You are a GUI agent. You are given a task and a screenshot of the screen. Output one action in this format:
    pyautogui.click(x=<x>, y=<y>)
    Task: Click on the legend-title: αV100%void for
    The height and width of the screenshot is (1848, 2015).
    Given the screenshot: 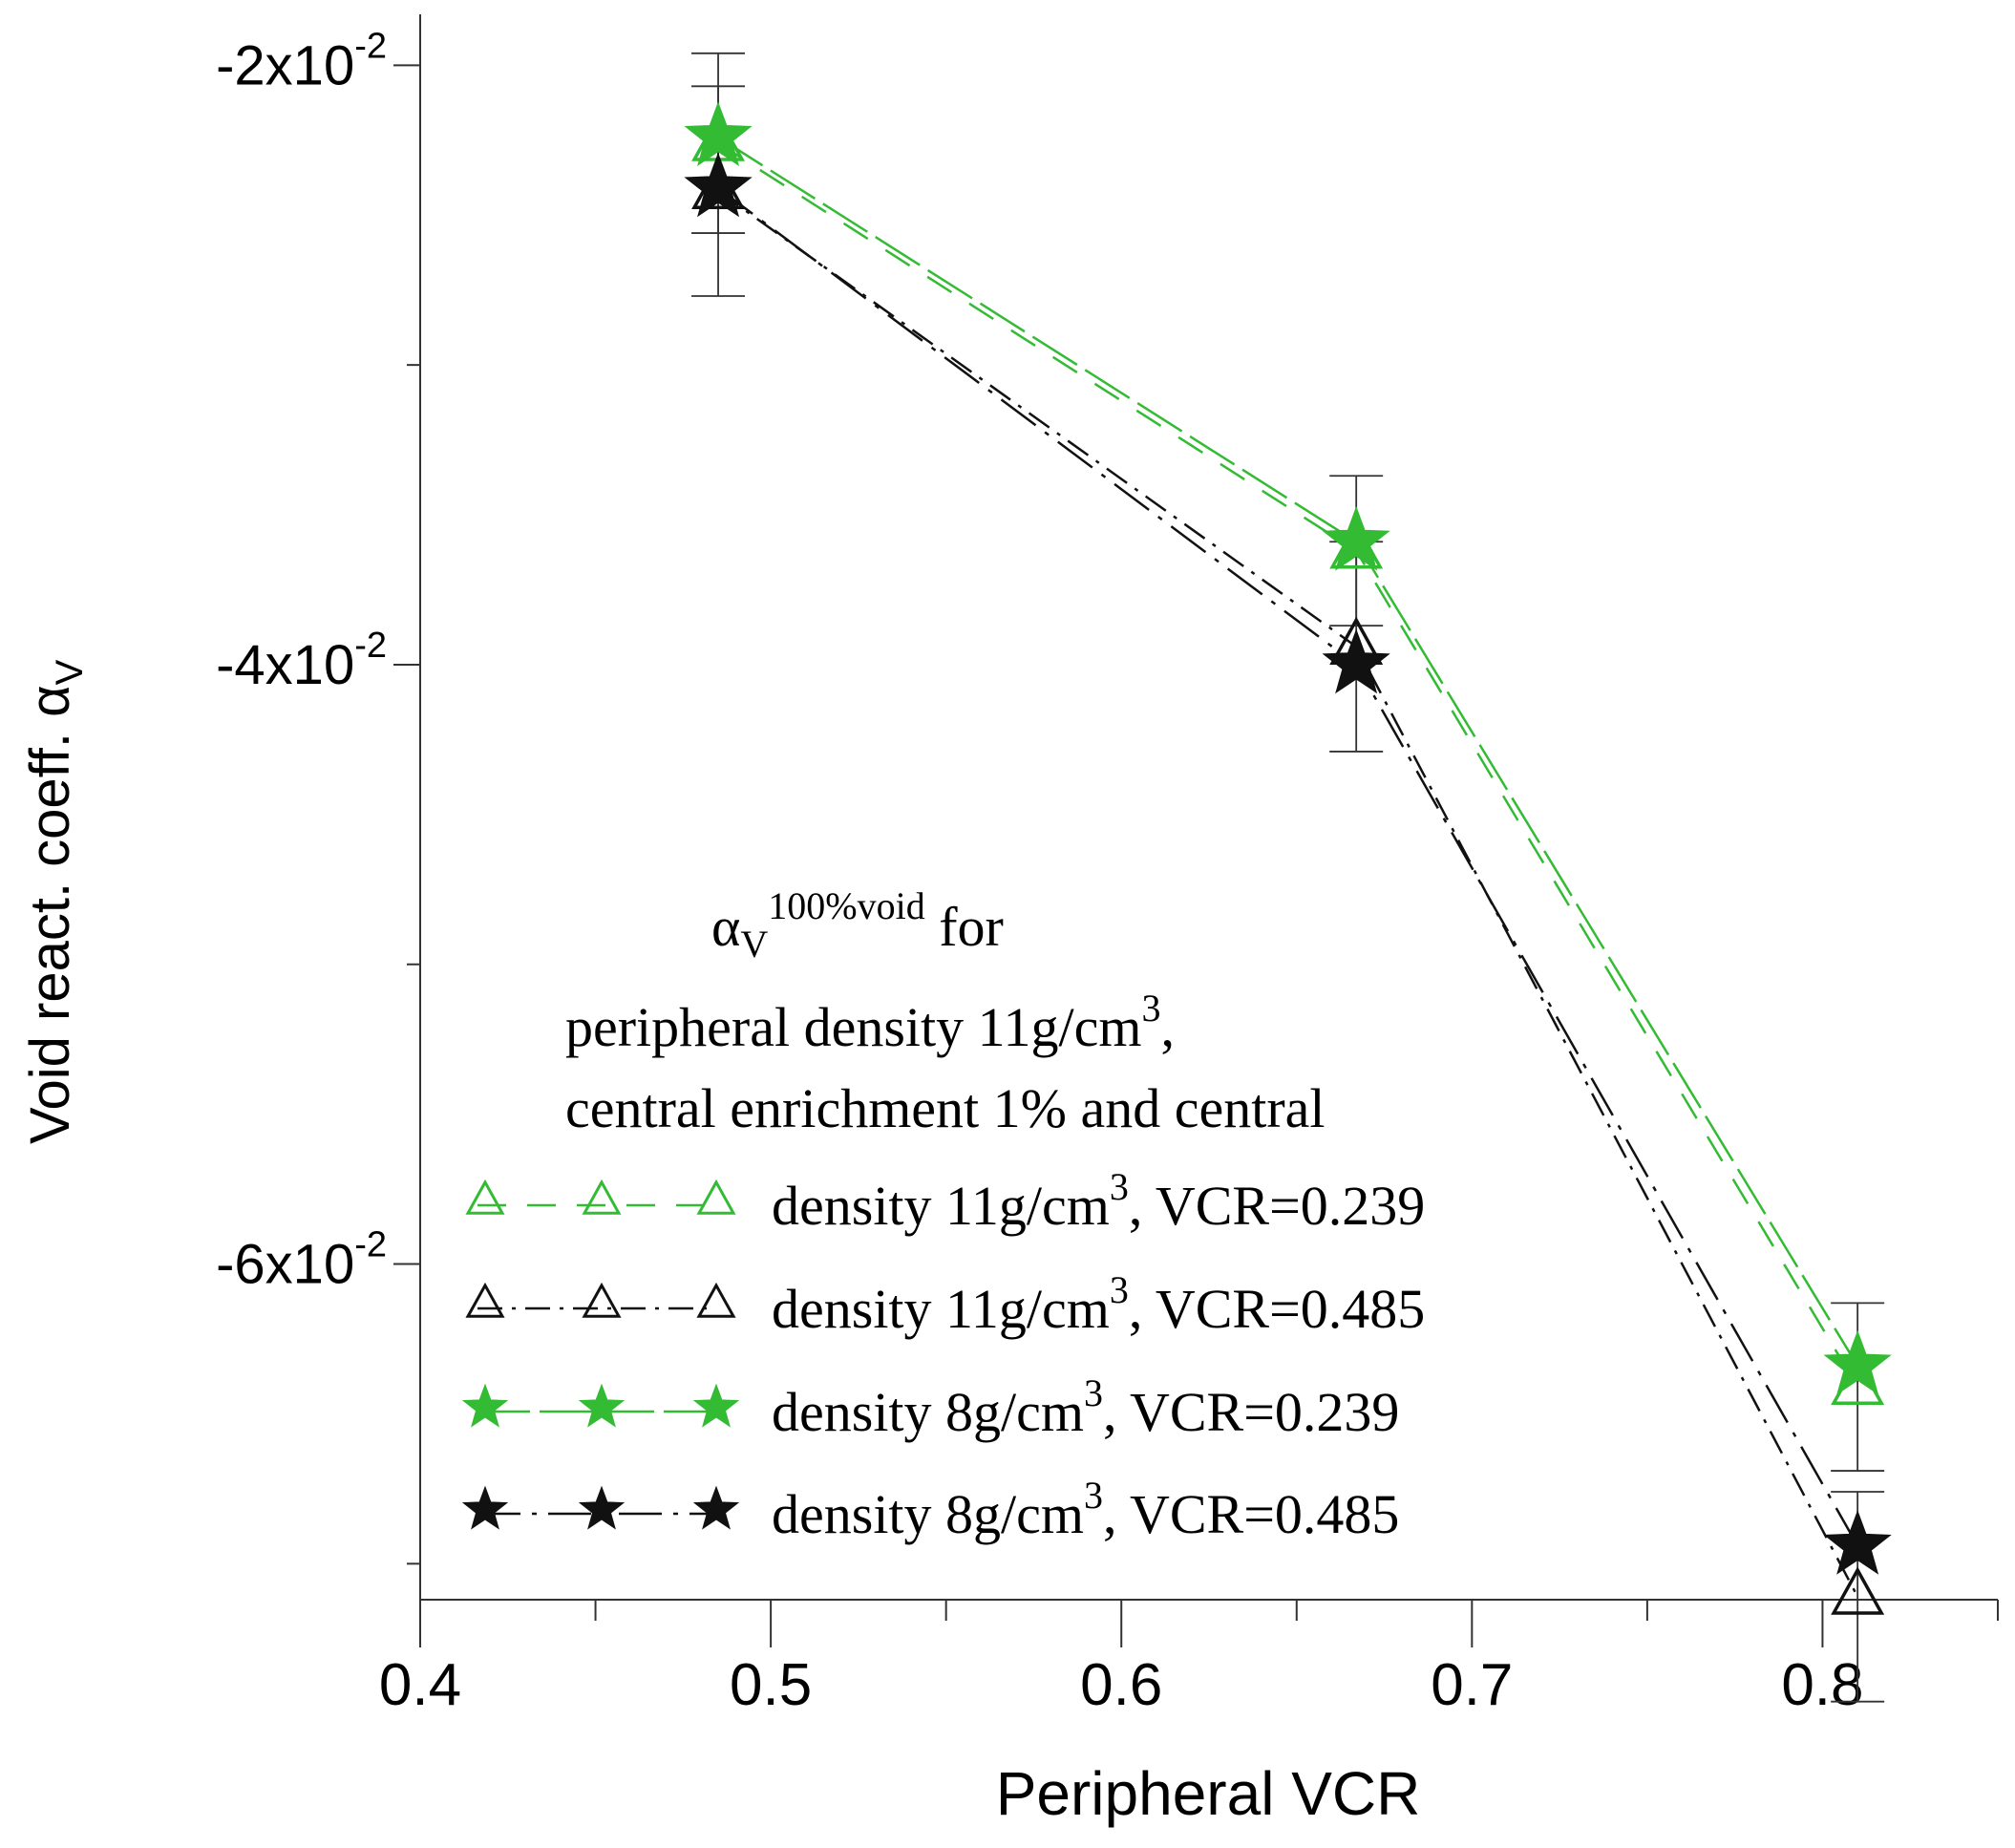 What is the action you would take?
    pyautogui.click(x=857, y=925)
    